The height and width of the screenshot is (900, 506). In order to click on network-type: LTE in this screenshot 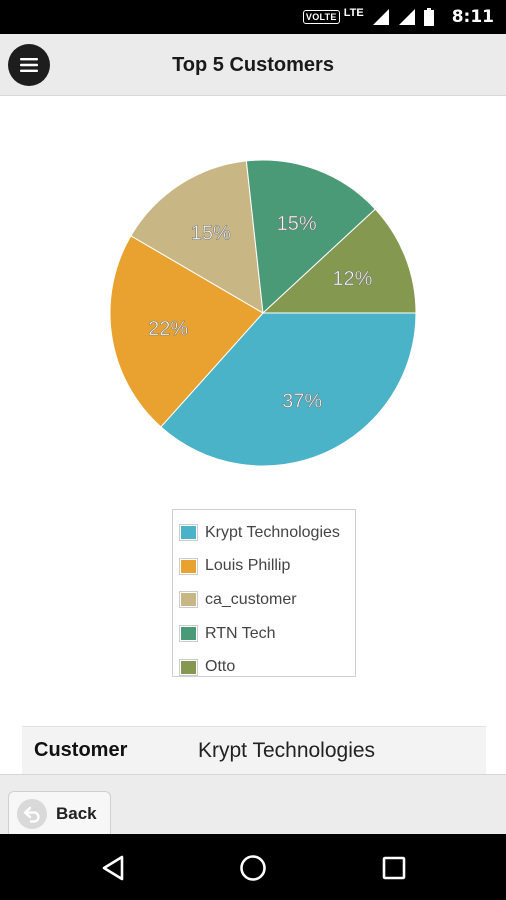, I will do `click(353, 13)`.